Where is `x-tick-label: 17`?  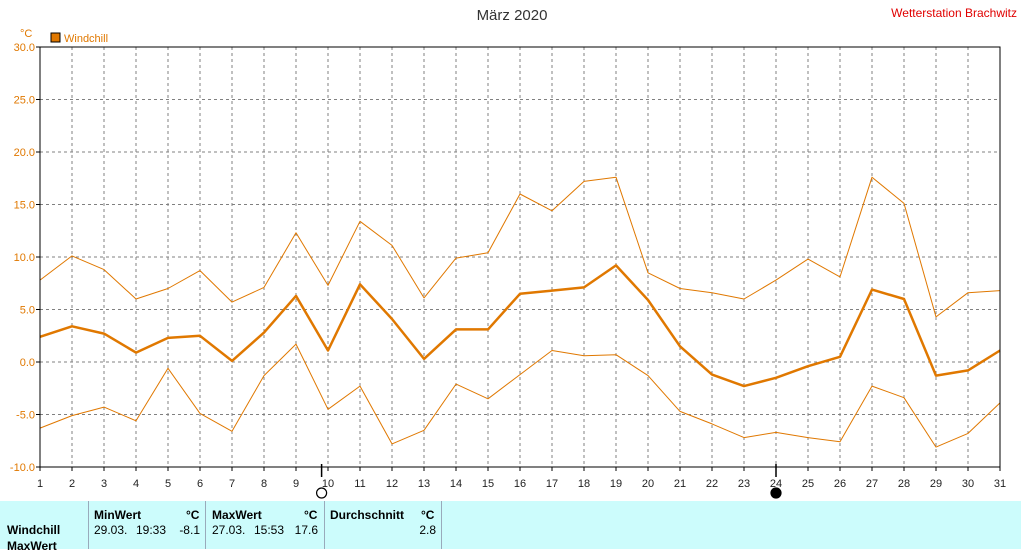
x-tick-label: 17 is located at coordinates (552, 484).